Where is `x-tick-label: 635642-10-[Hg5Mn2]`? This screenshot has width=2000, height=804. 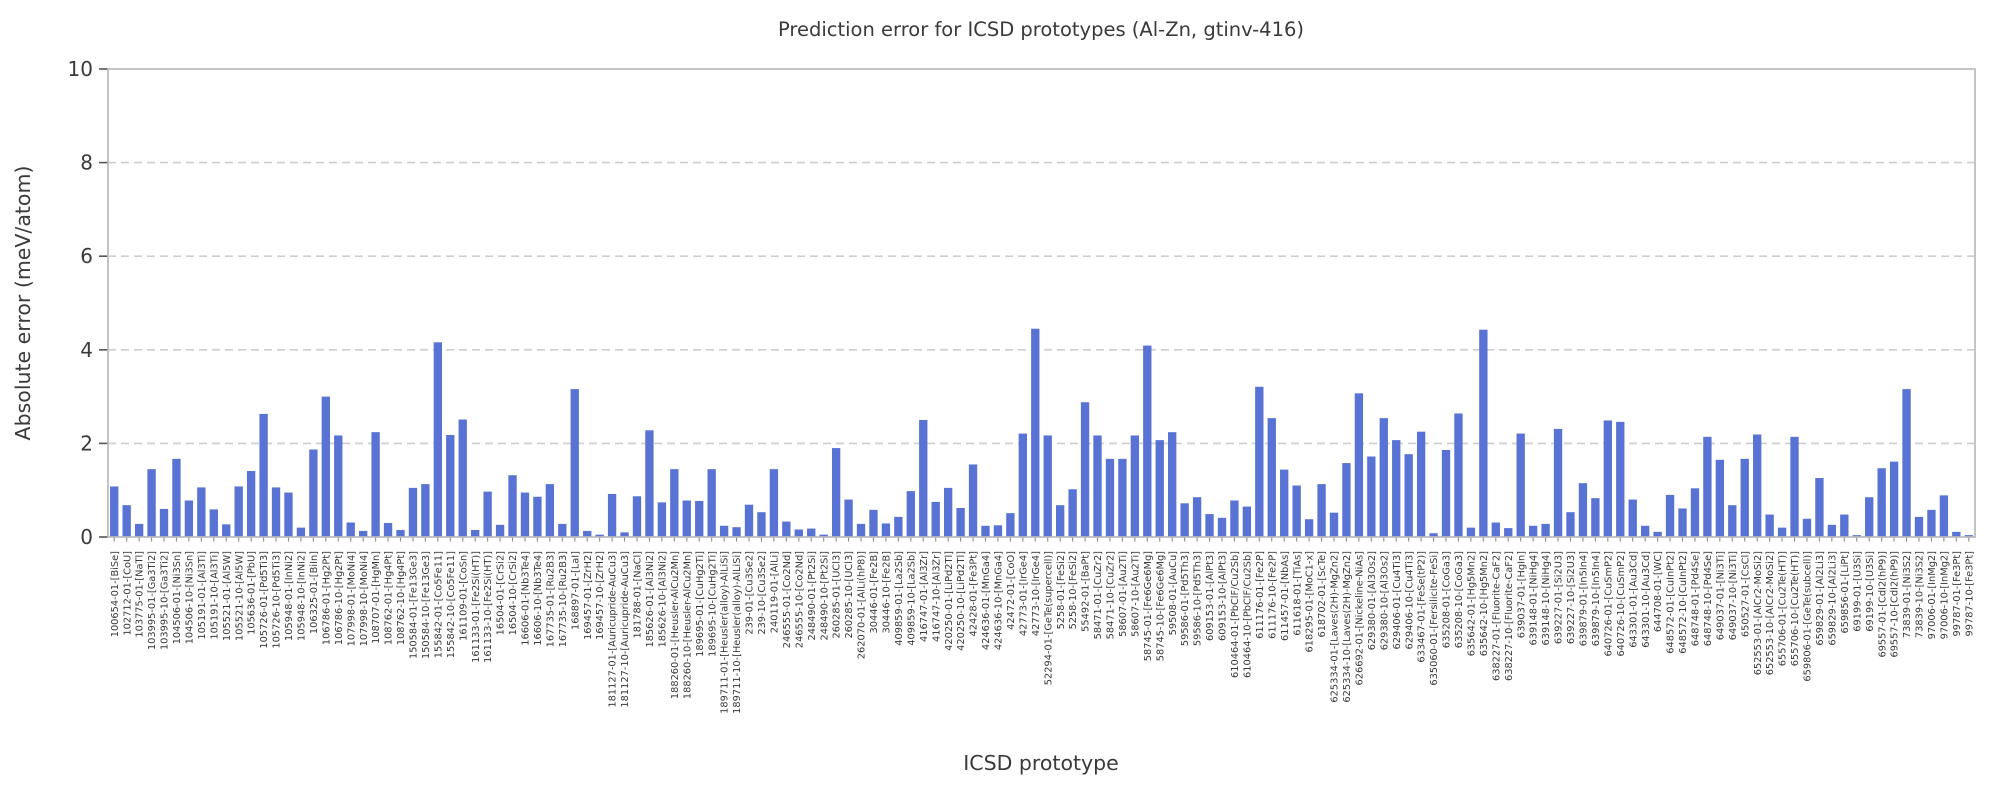 x-tick-label: 635642-10-[Hg5Mn2] is located at coordinates (1484, 603).